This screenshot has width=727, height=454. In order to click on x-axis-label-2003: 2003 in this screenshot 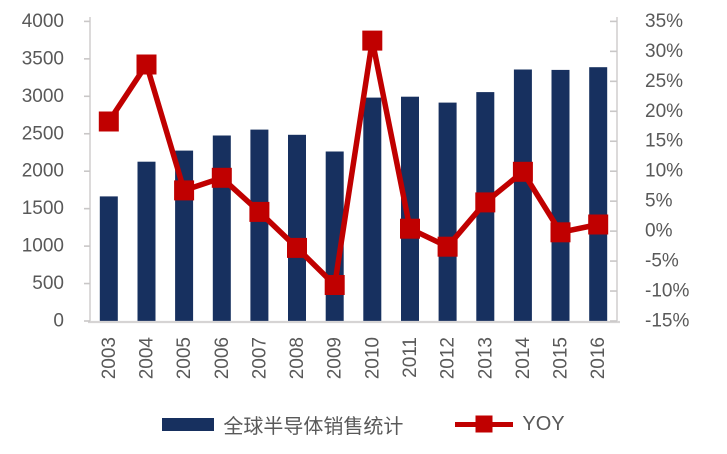, I will do `click(109, 358)`.